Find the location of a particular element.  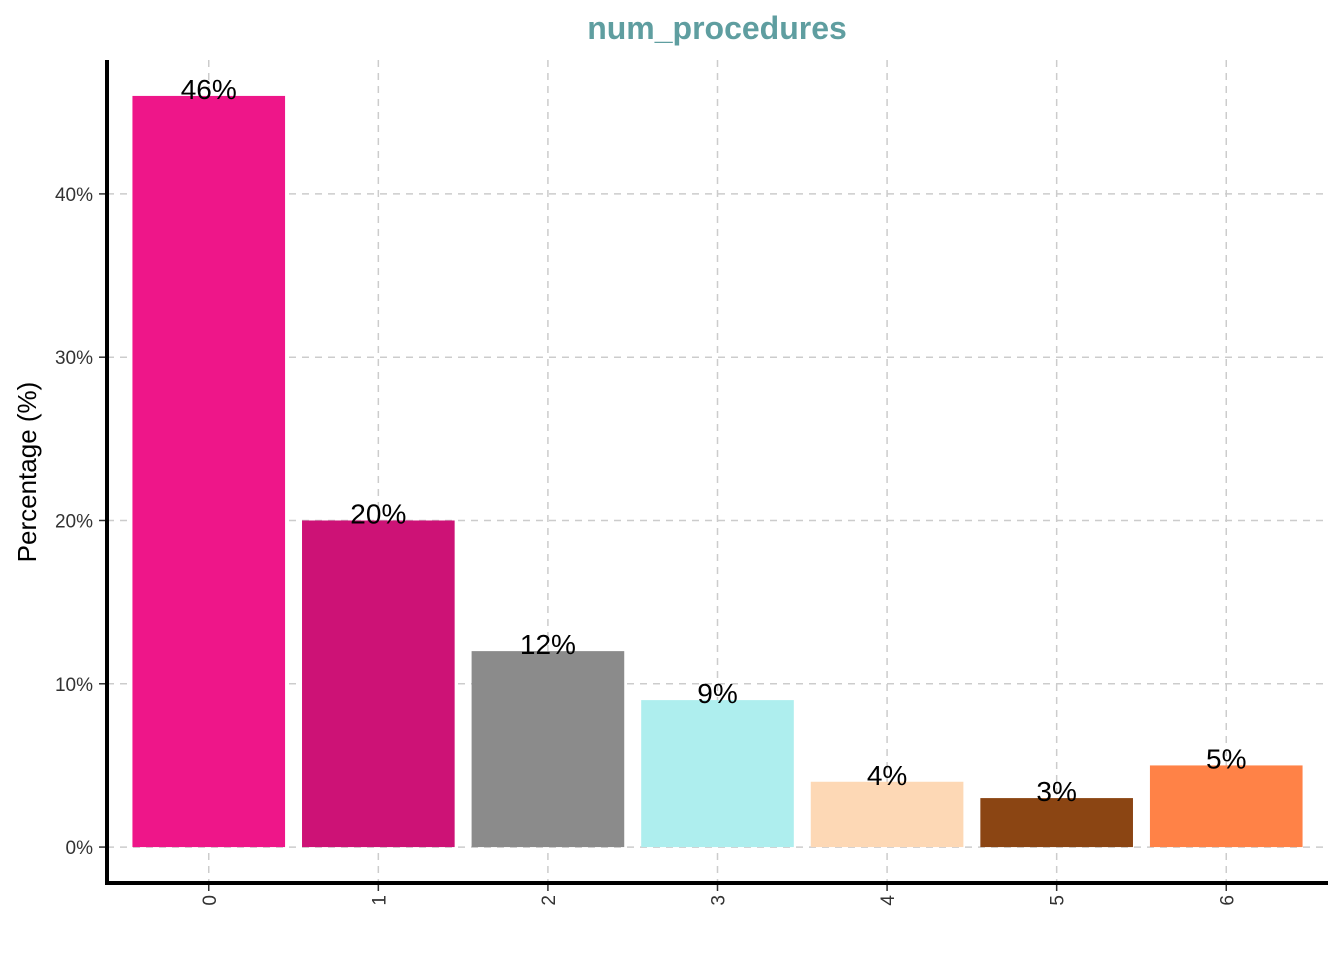

y-tick-label: 10% is located at coordinates (74, 685).